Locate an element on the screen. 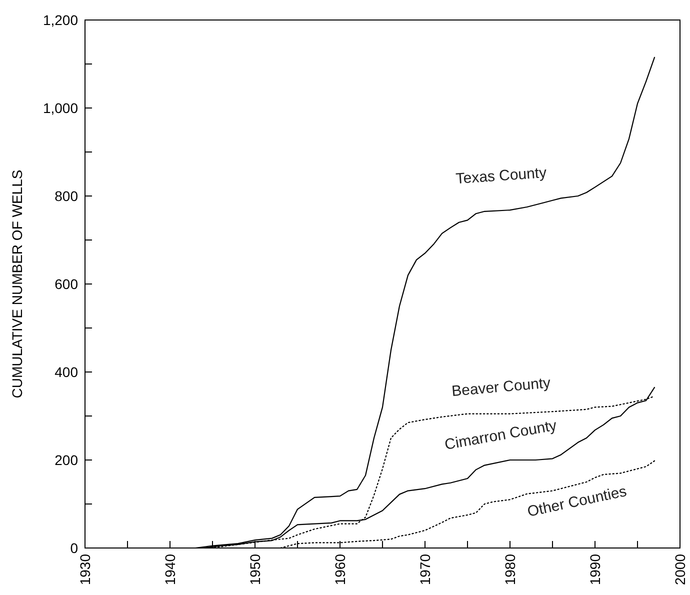 This screenshot has height=595, width=690. y-tick-label: 1,000 is located at coordinates (60, 108).